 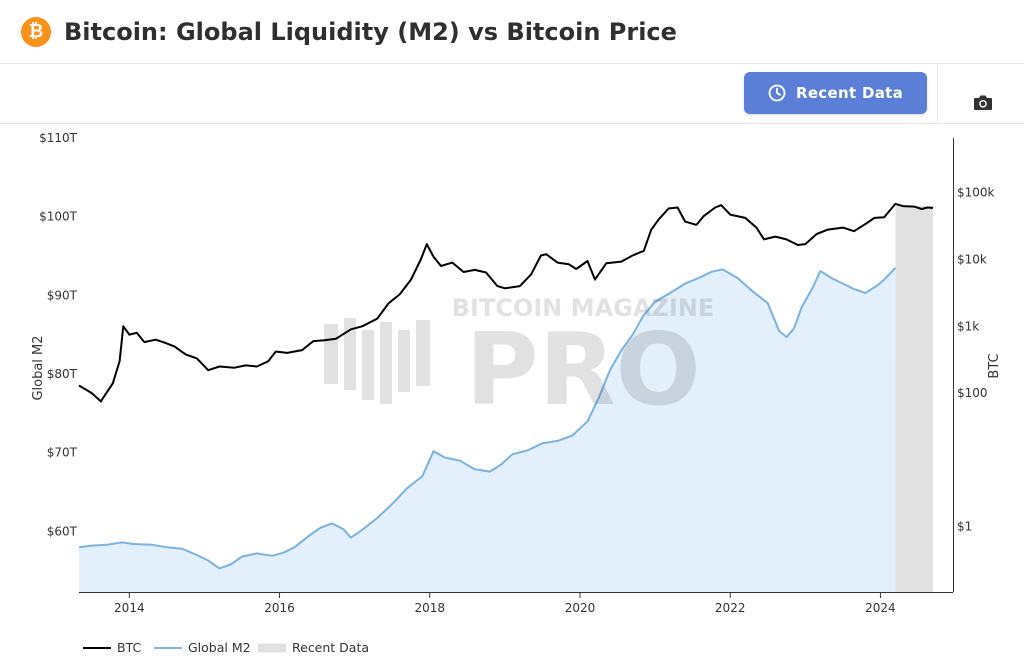 What do you see at coordinates (62, 531) in the screenshot?
I see `left-tick-label: $60T` at bounding box center [62, 531].